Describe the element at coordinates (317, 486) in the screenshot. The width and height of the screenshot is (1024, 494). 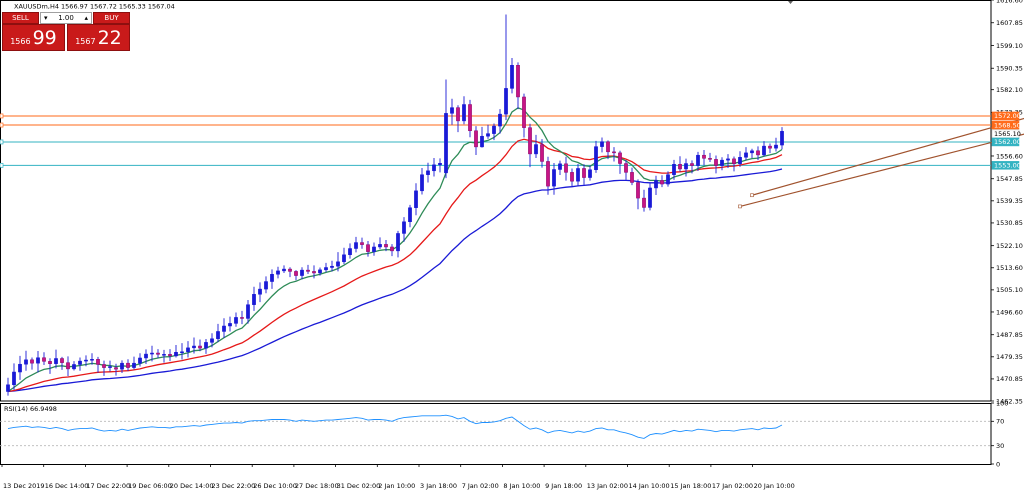
I see `time-tick-label: 27 Dec 18:00` at that location.